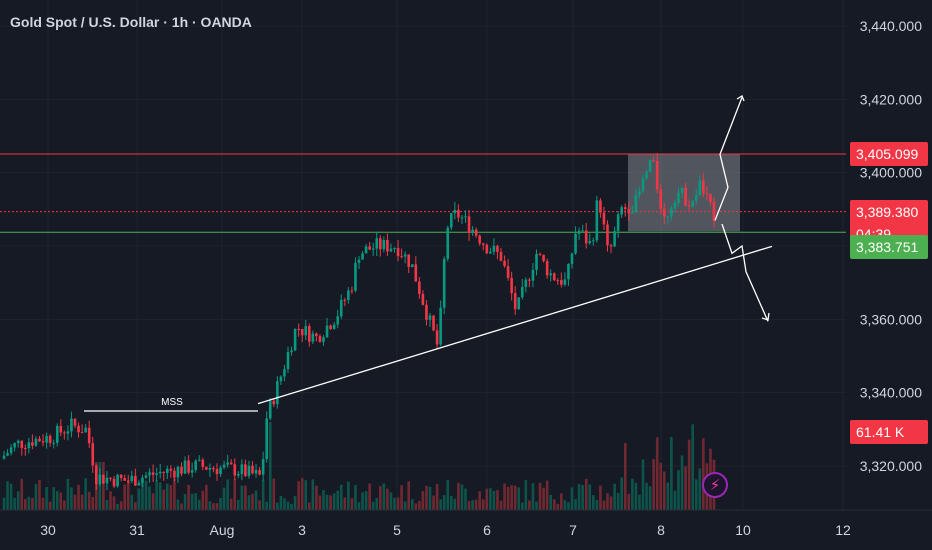 Image resolution: width=932 pixels, height=550 pixels. I want to click on price-tick-label: 3,320.000, so click(891, 466).